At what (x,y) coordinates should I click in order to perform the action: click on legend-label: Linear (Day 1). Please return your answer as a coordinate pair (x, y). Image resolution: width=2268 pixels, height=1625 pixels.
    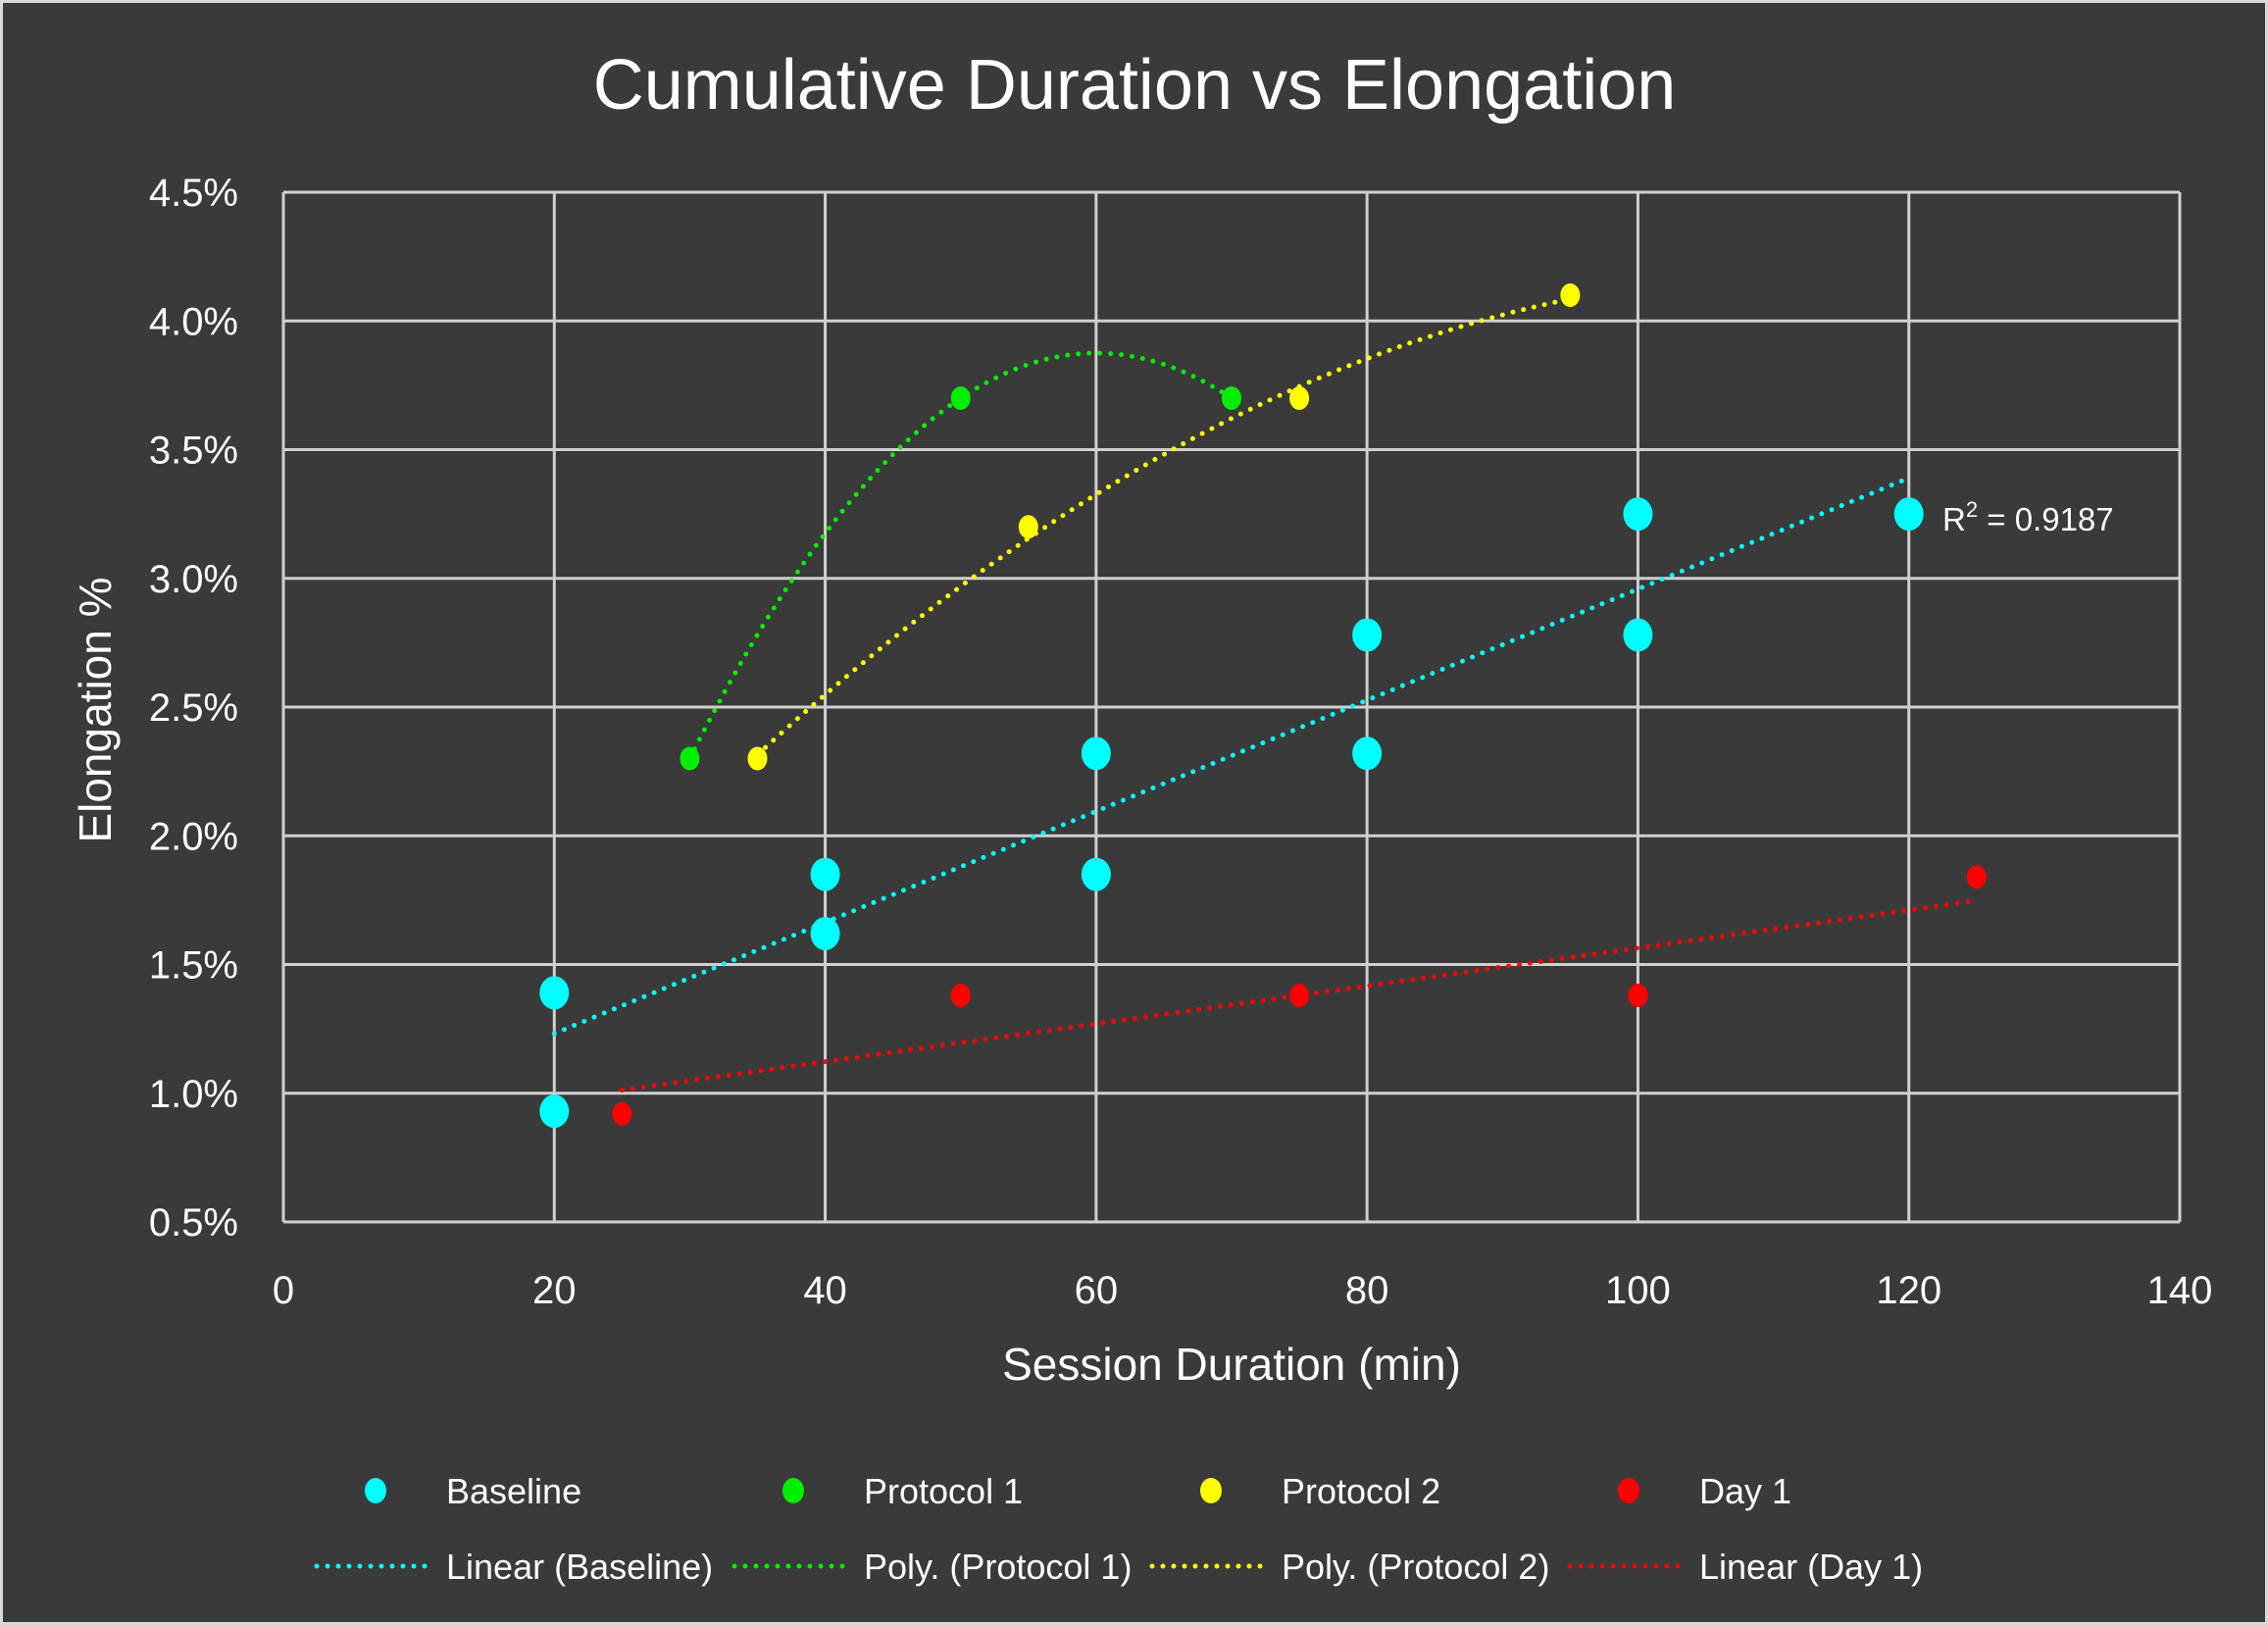
    Looking at the image, I should click on (1811, 1567).